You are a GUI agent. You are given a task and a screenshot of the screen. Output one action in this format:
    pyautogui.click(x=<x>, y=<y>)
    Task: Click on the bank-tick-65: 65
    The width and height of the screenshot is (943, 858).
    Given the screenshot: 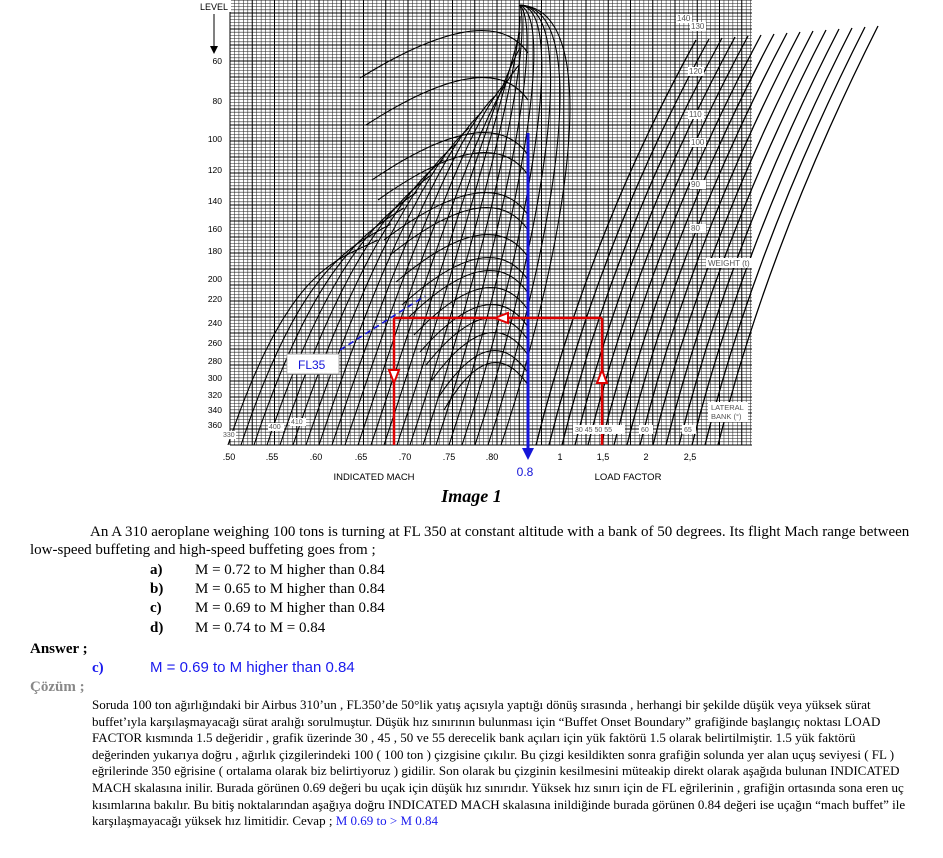 What is the action you would take?
    pyautogui.click(x=688, y=430)
    